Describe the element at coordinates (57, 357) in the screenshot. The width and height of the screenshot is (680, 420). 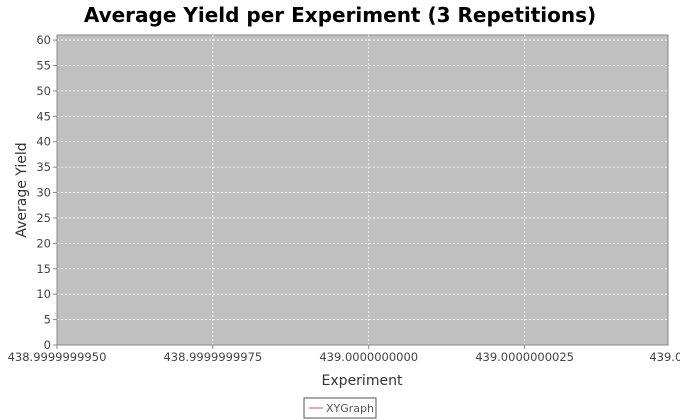
I see `x-tick-label: 438.9999999950` at that location.